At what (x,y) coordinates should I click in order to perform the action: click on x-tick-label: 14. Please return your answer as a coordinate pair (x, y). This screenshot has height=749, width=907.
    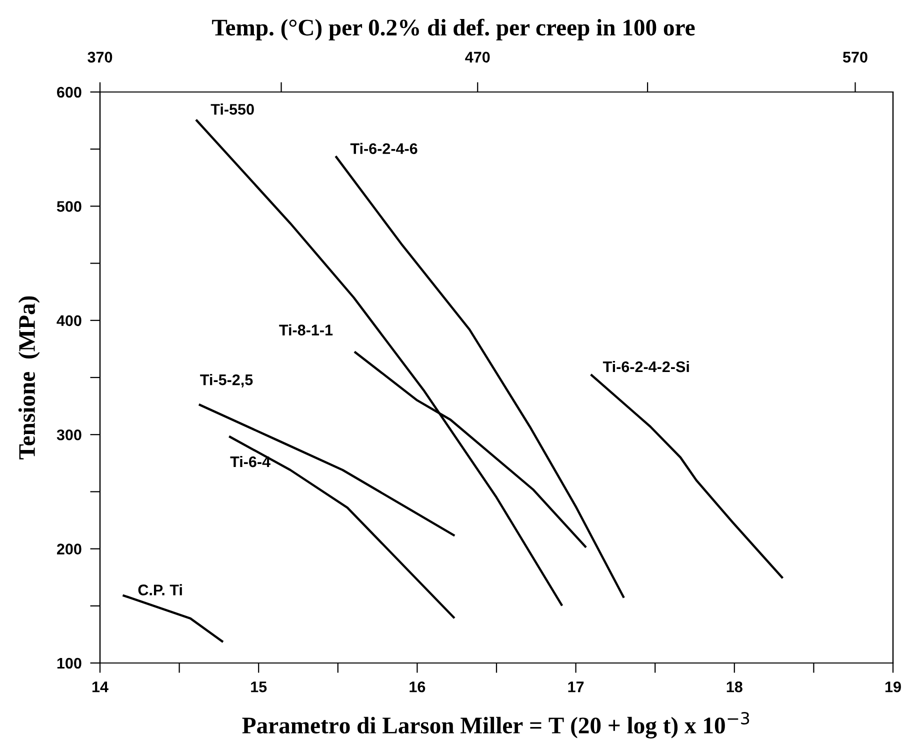
    Looking at the image, I should click on (100, 687).